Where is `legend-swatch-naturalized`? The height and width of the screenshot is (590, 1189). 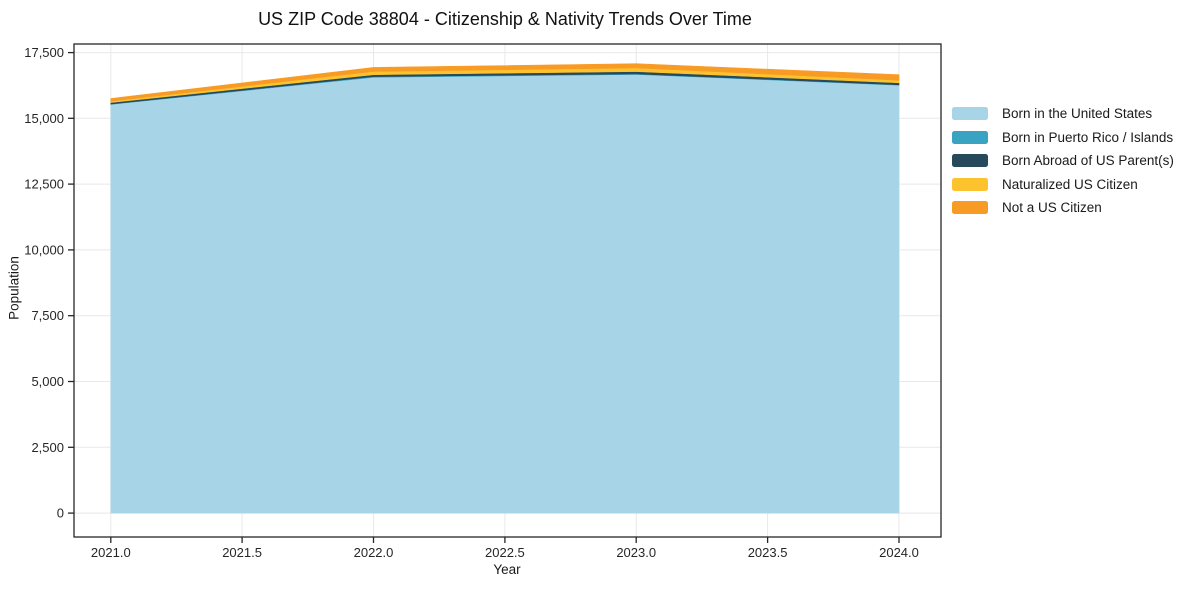 legend-swatch-naturalized is located at coordinates (970, 184).